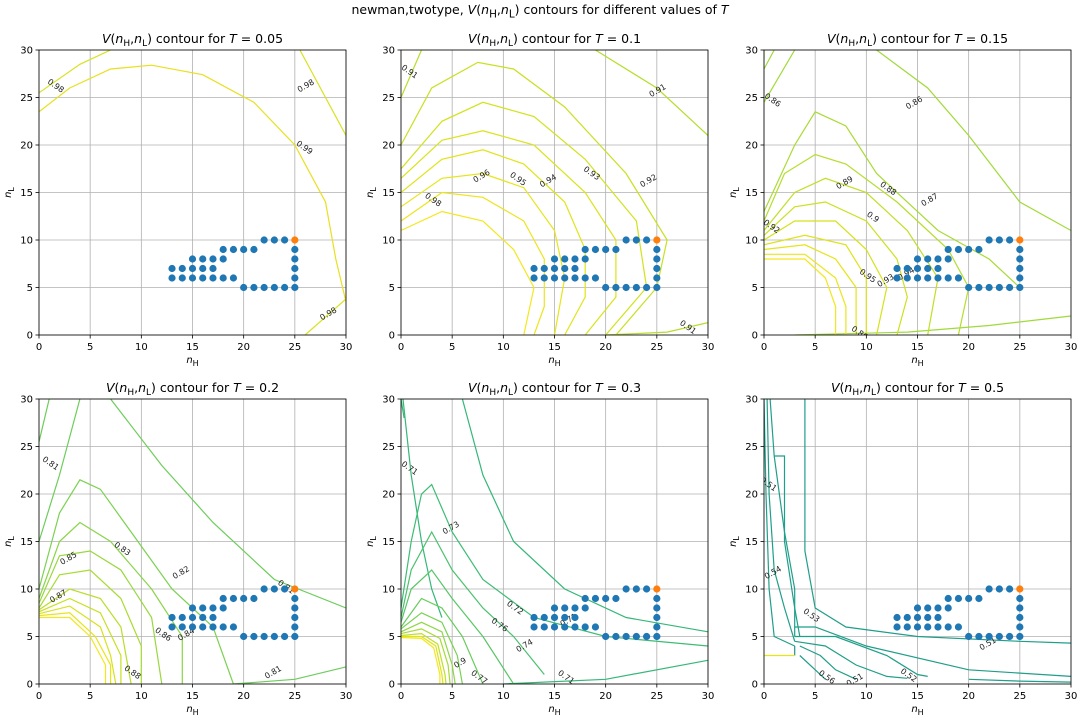 This screenshot has width=1080, height=720. Describe the element at coordinates (192, 40) in the screenshot. I see `subplot-title: V(nH,nL) contour for T = 0.05` at that location.